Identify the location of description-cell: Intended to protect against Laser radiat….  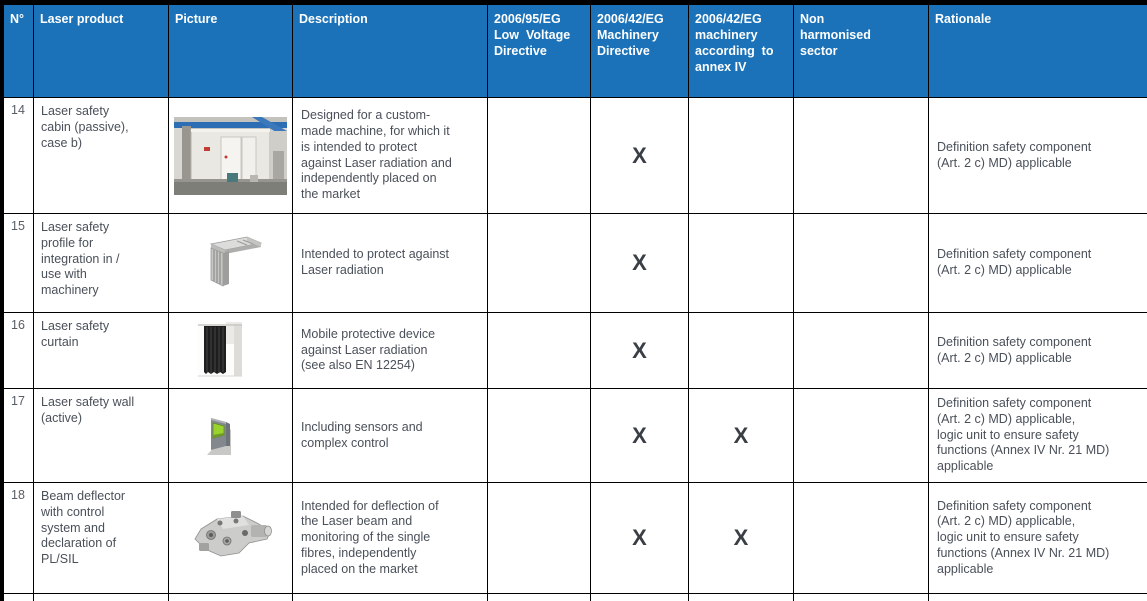
(390, 263).